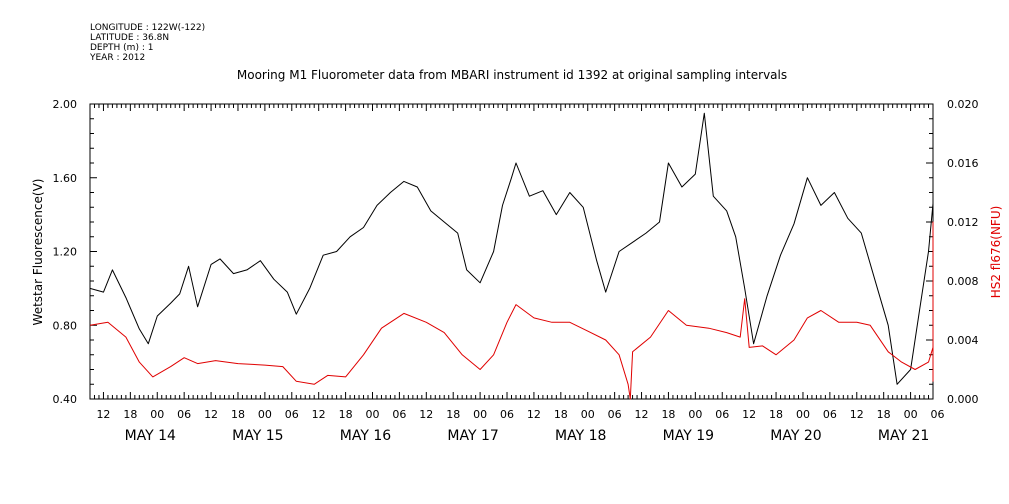 The width and height of the screenshot is (1009, 504). I want to click on y-left-tick-label: 0.40, so click(65, 399).